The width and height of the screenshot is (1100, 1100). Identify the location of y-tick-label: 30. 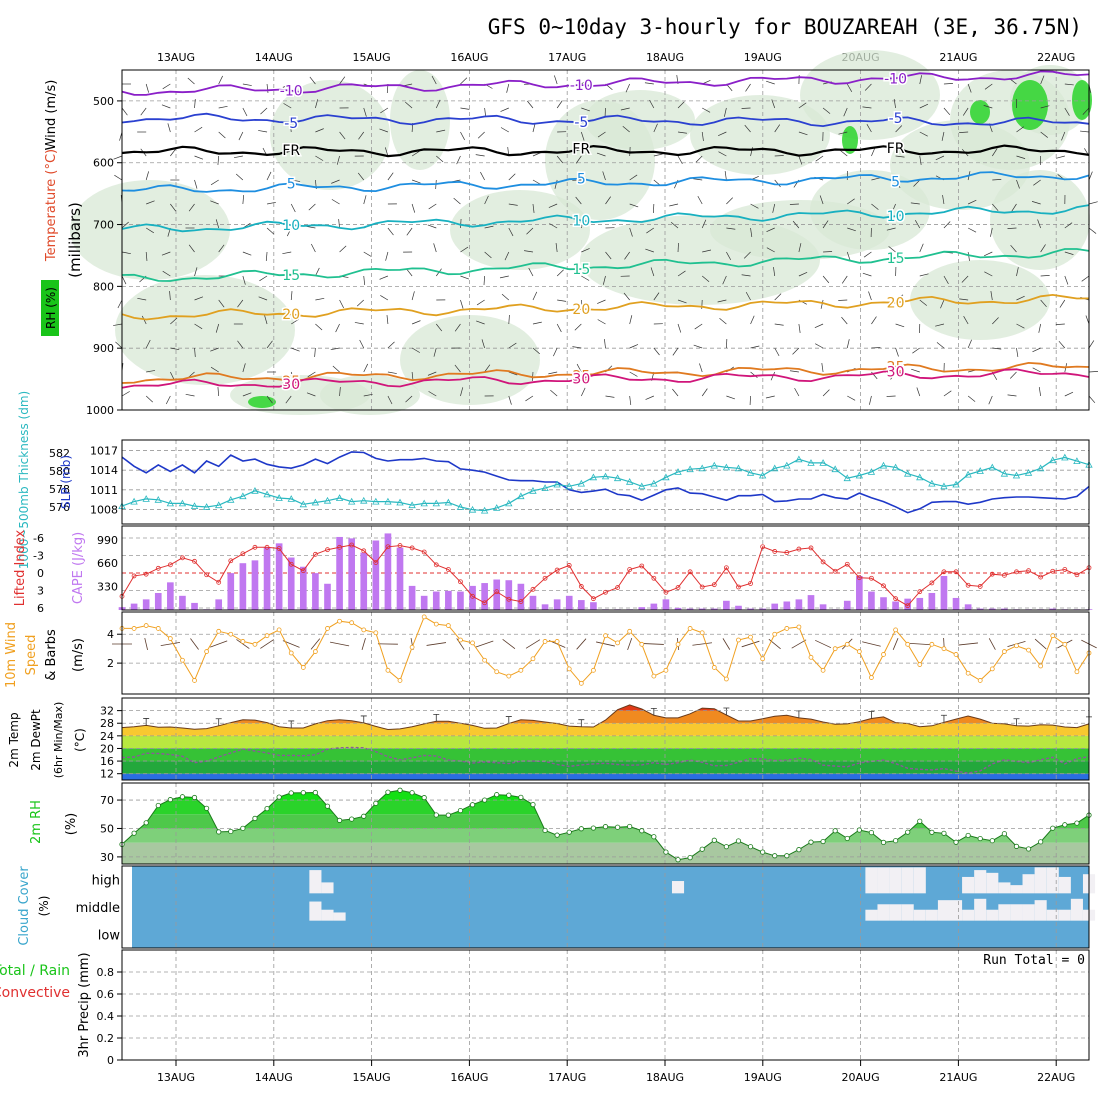
(107, 857).